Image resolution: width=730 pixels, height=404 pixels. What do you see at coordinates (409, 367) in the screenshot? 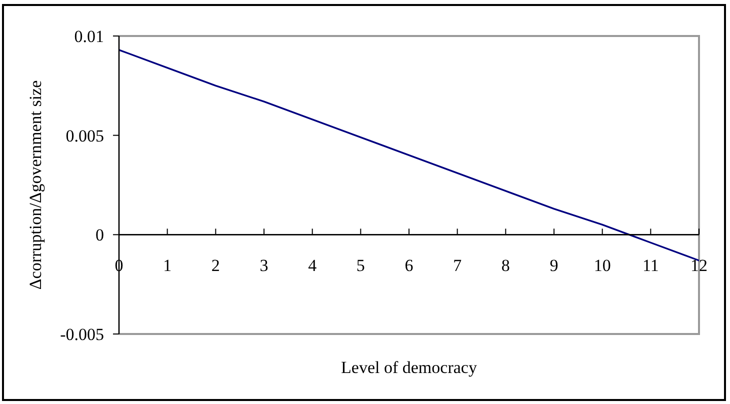
I see `x-axis-title: Level of democracy` at bounding box center [409, 367].